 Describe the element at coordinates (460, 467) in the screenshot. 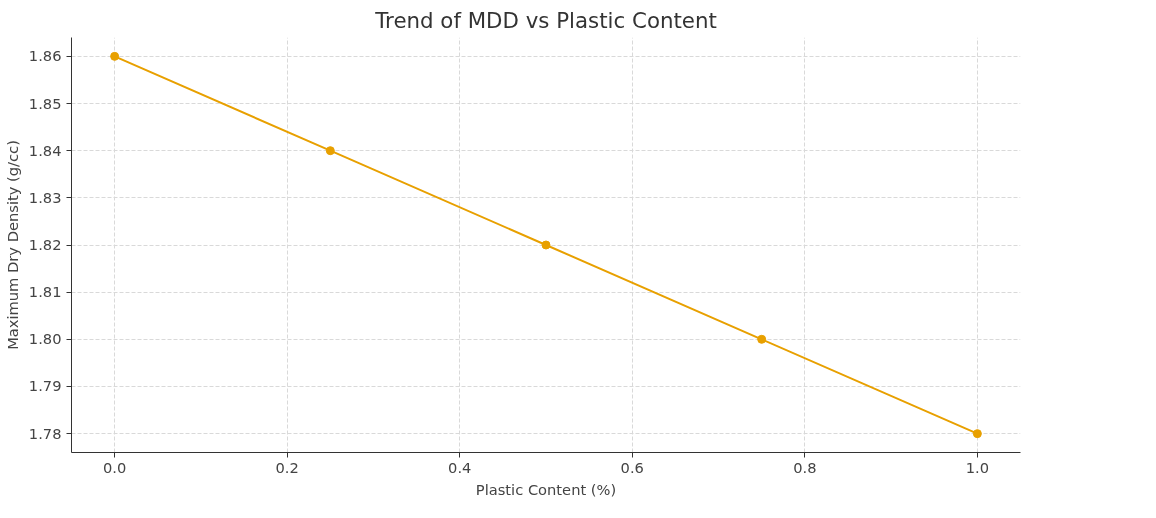

I see `x-tick-label: 0.4` at that location.